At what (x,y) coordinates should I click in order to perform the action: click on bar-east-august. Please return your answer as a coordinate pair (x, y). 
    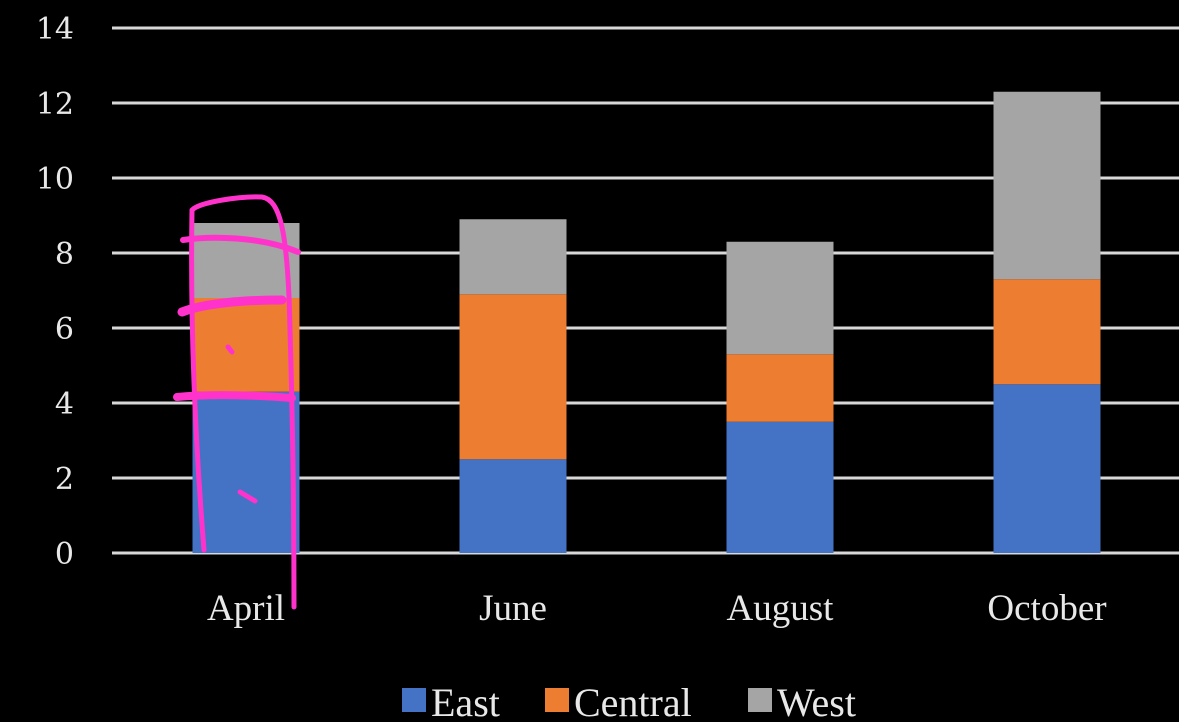
    Looking at the image, I should click on (780, 487).